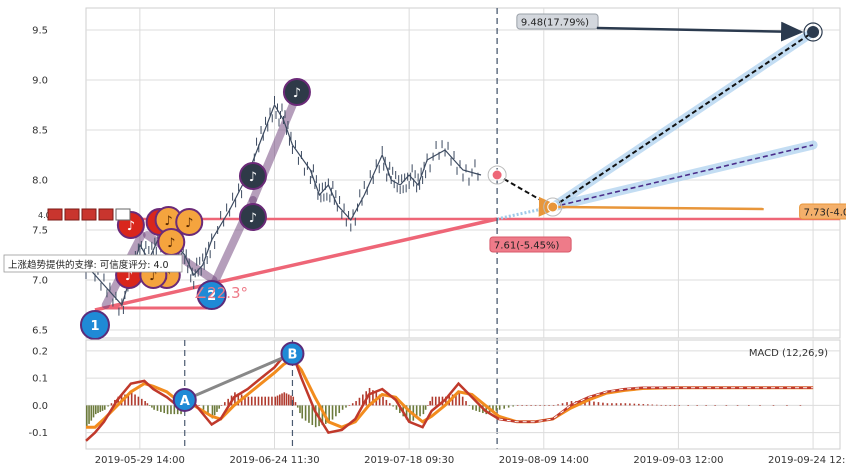  Describe the element at coordinates (38, 392) in the screenshot. I see `macd-y-axis: 0.2 0.1 0.0 -0.1` at that location.